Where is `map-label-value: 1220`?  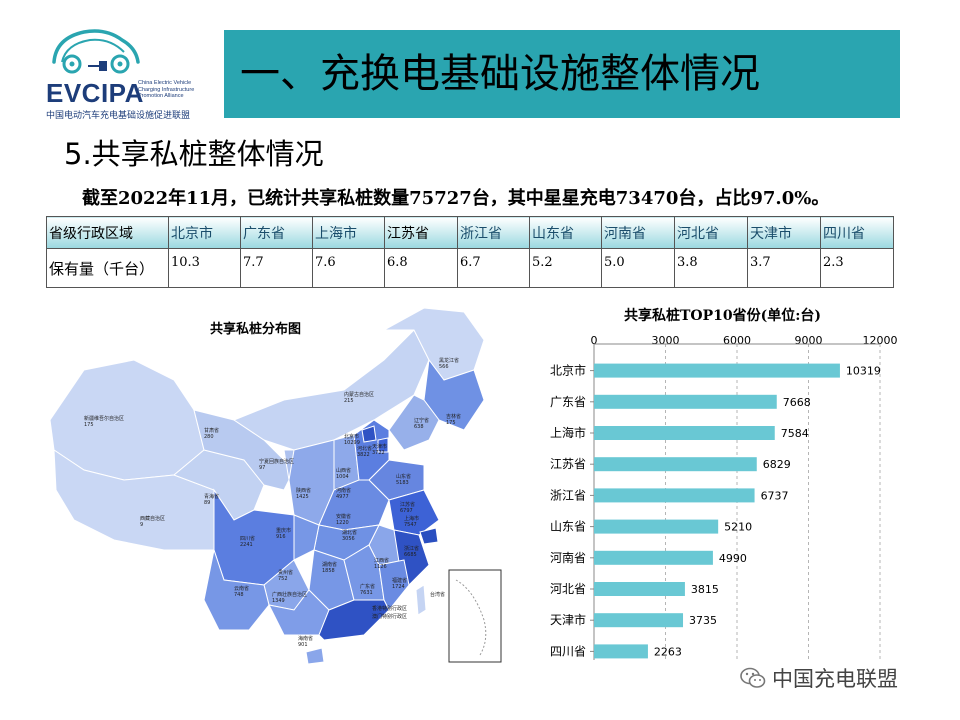 map-label-value: 1220 is located at coordinates (342, 523).